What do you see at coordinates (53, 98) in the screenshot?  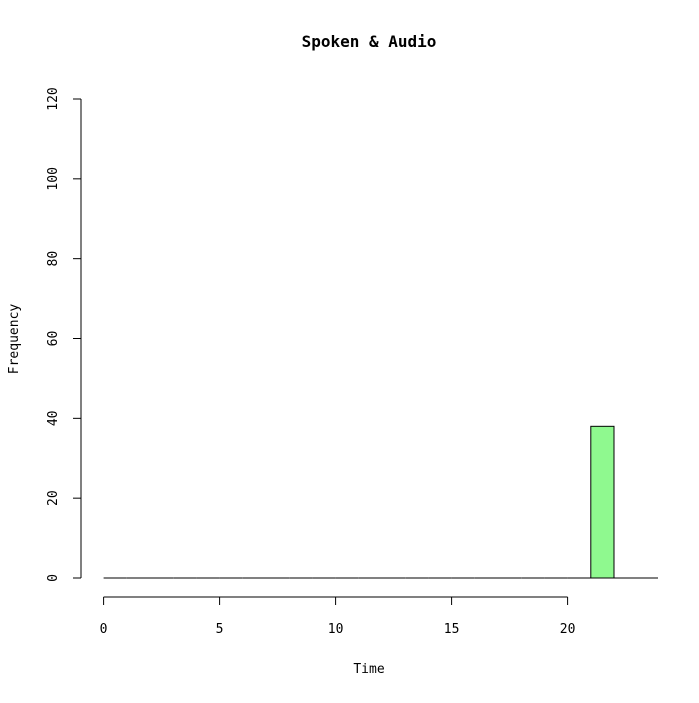 I see `y-tick-label: 120` at bounding box center [53, 98].